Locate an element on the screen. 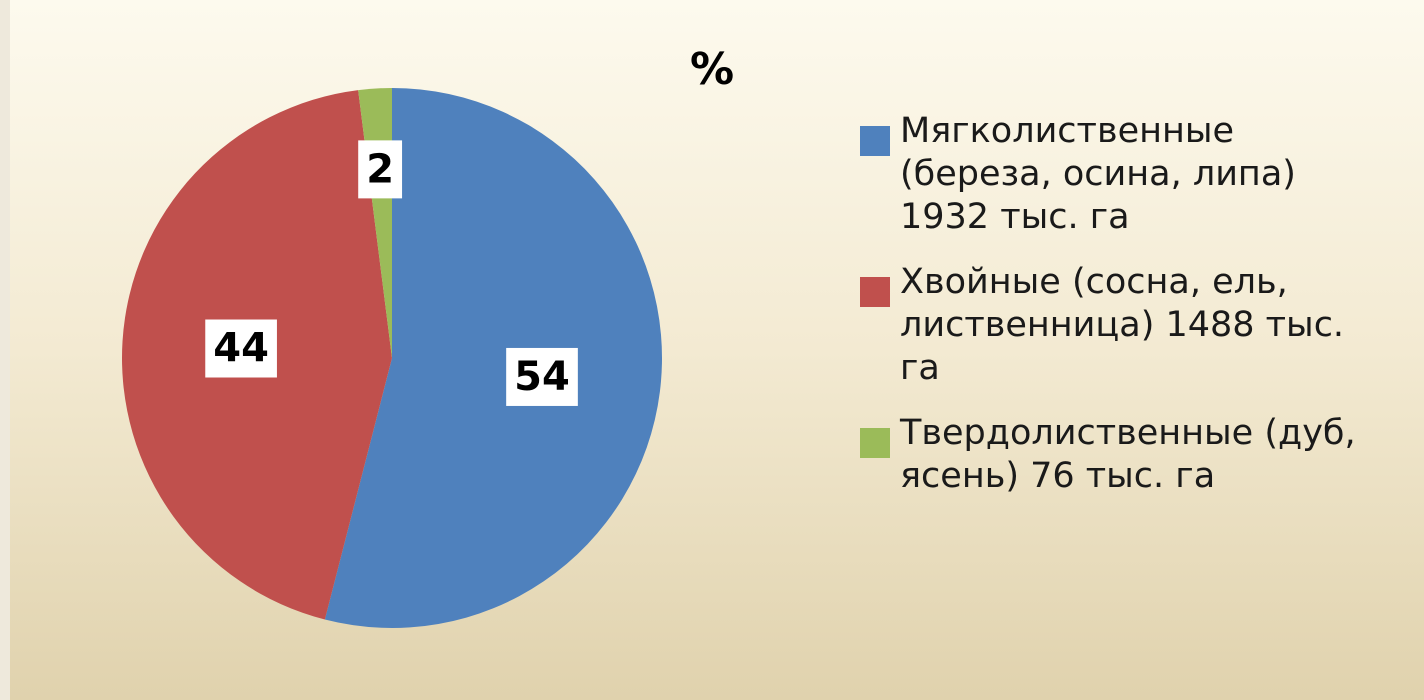 Image resolution: width=1424 pixels, height=700 pixels. data-label: 54 is located at coordinates (542, 376).